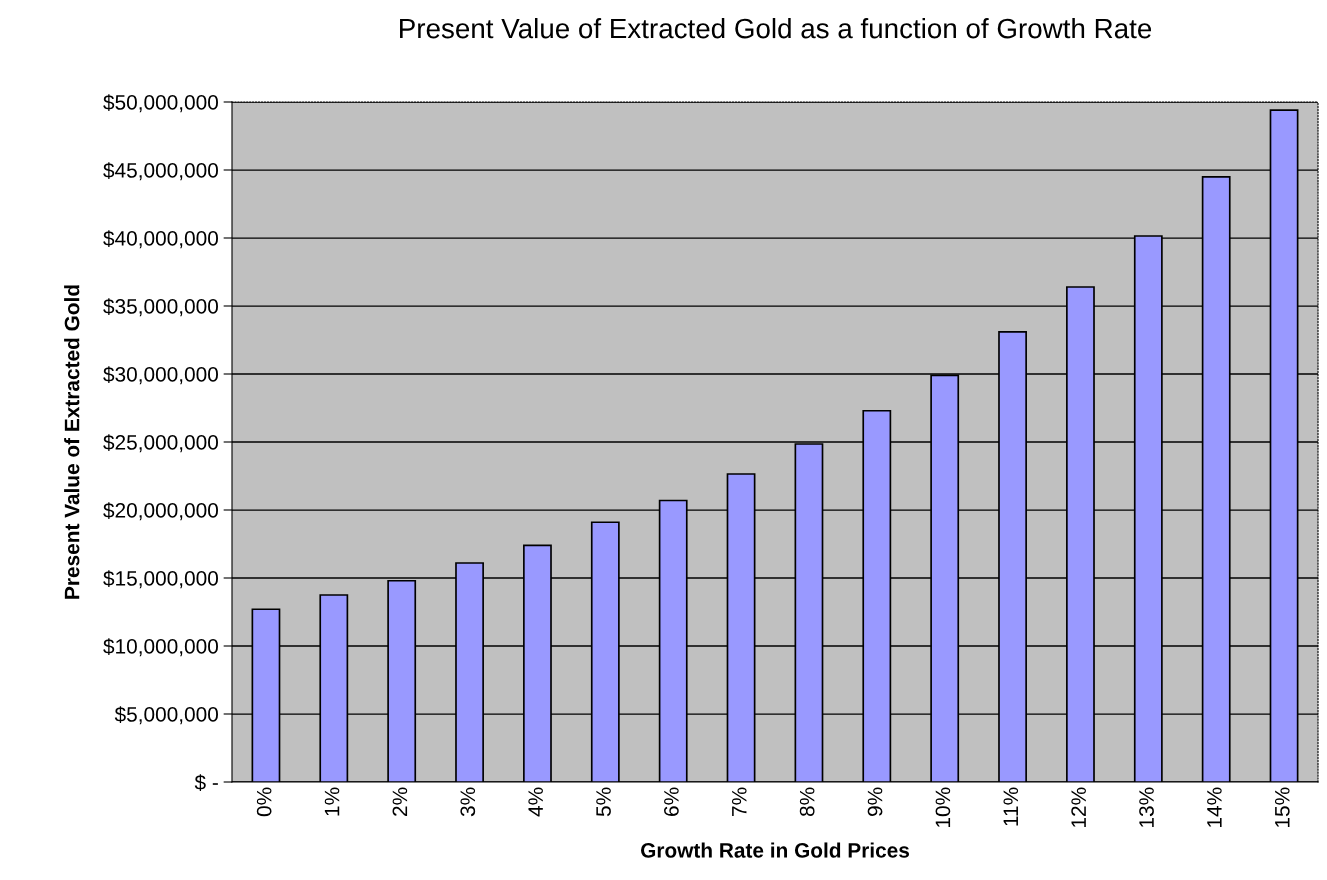 The image size is (1327, 880). Describe the element at coordinates (72, 442) in the screenshot. I see `y-axis-title: Present Value of Extracted Gold` at that location.